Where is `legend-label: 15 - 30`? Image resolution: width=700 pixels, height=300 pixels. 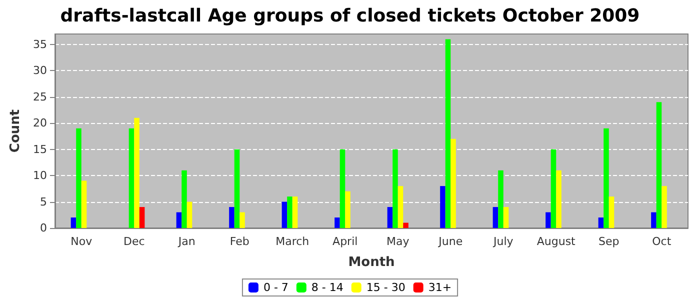 legend-label: 15 - 30 is located at coordinates (386, 287).